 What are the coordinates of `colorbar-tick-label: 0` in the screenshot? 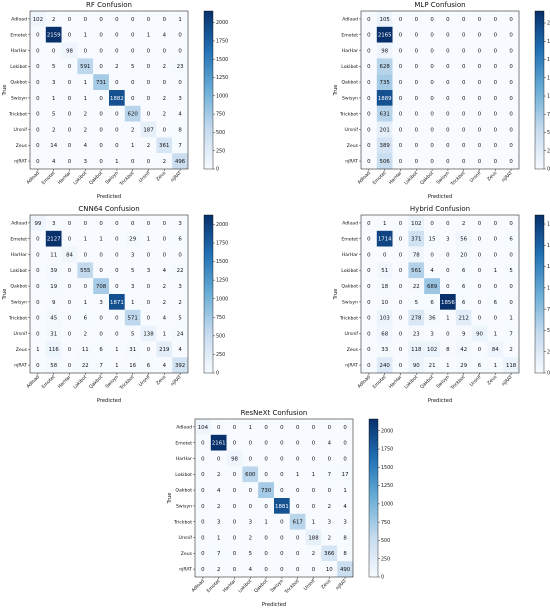 It's located at (548, 374).